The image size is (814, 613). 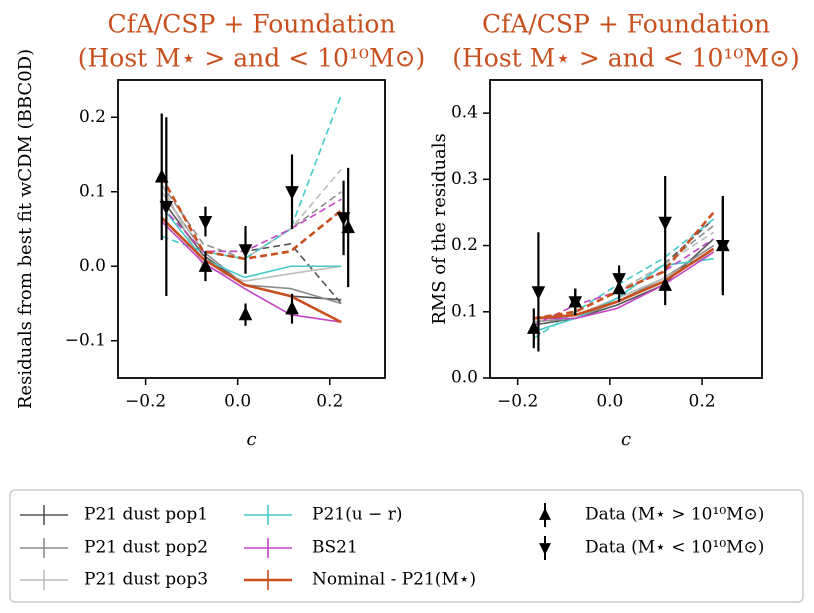 What do you see at coordinates (357, 515) in the screenshot?
I see `legend-label: P21(u − r)` at bounding box center [357, 515].